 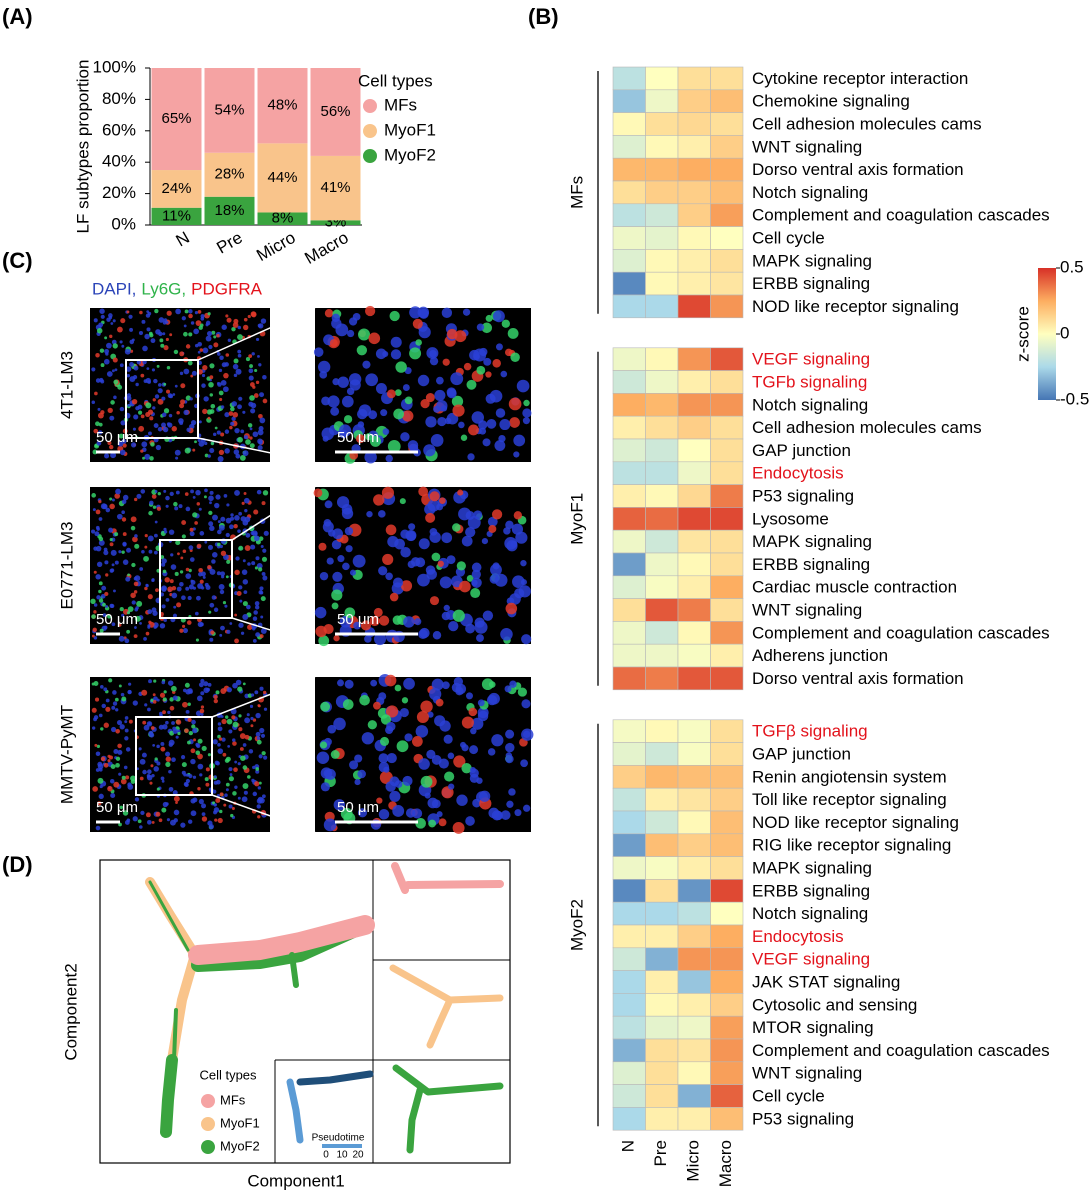 I want to click on pseudotime-tick: 20, so click(x=358, y=1155).